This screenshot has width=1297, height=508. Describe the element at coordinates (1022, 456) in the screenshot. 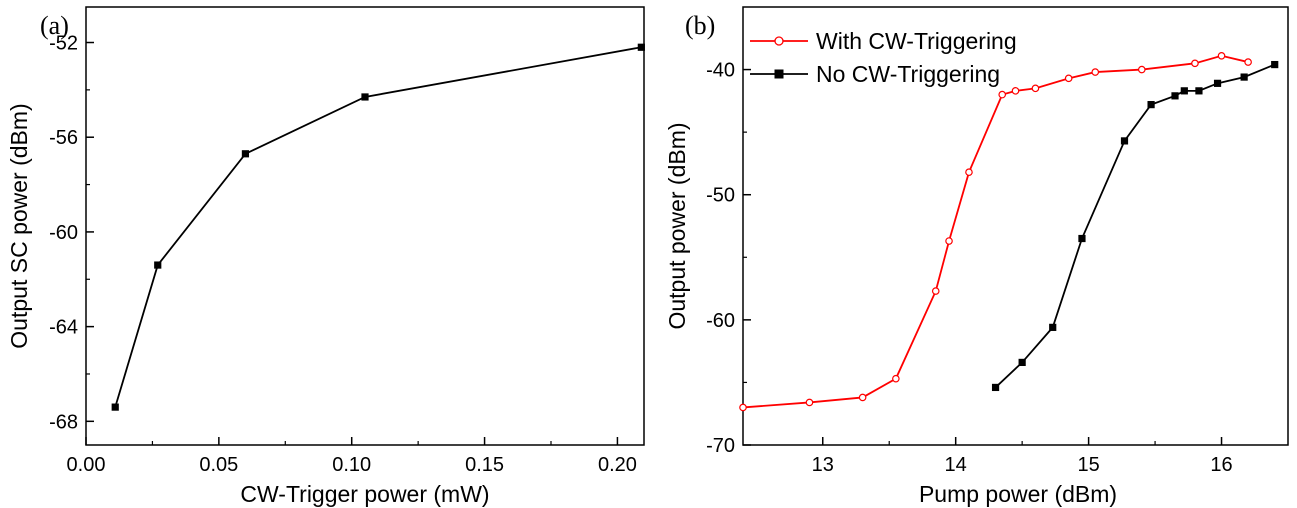

I see `x-axis-ticks-b: 13 14 15 16` at that location.